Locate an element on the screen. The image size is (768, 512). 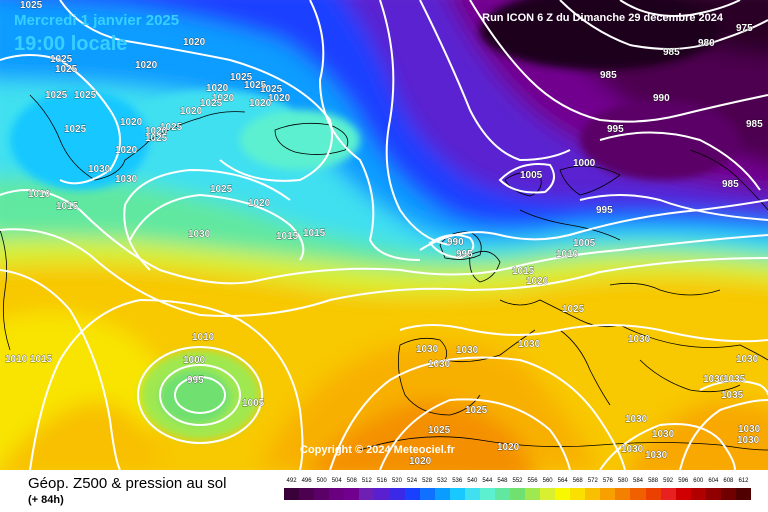
legend-tick: 572 is located at coordinates (592, 481).